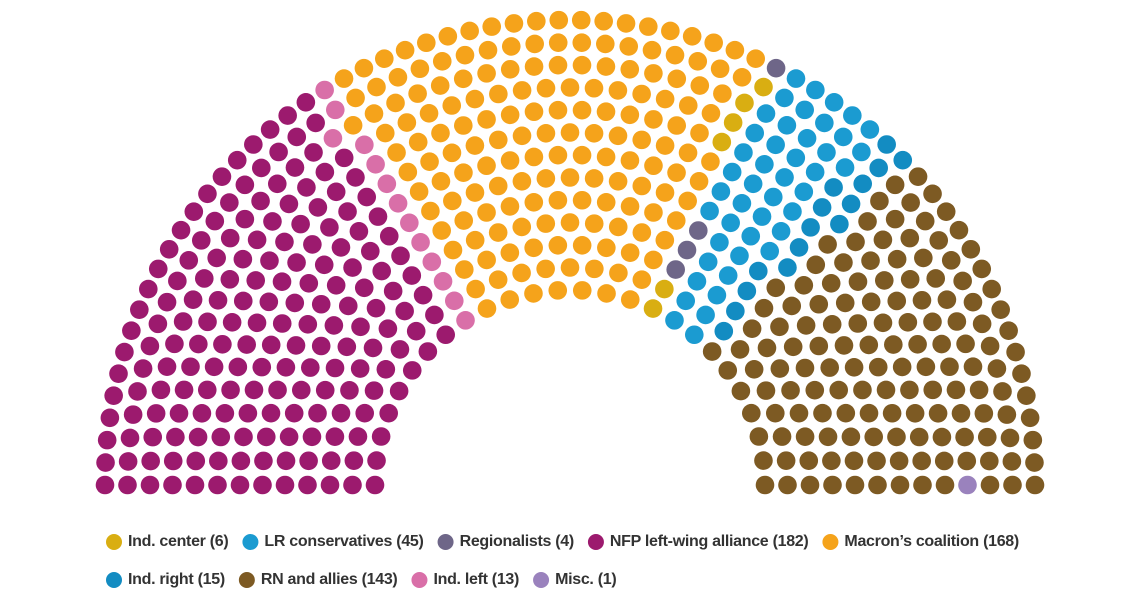 The height and width of the screenshot is (611, 1134). I want to click on legend-label: Ind. center (6), so click(178, 541).